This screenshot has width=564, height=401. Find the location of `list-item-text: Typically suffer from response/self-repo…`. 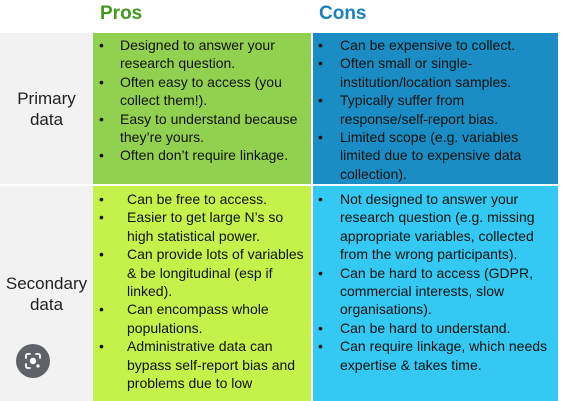

list-item-text: Typically suffer from response/self-repo… is located at coordinates (419, 109).